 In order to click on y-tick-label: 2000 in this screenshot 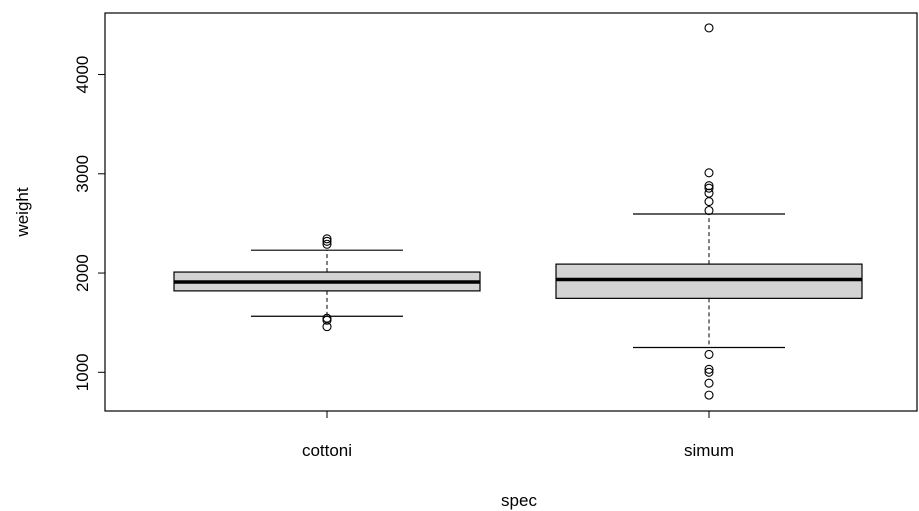, I will do `click(82, 273)`.